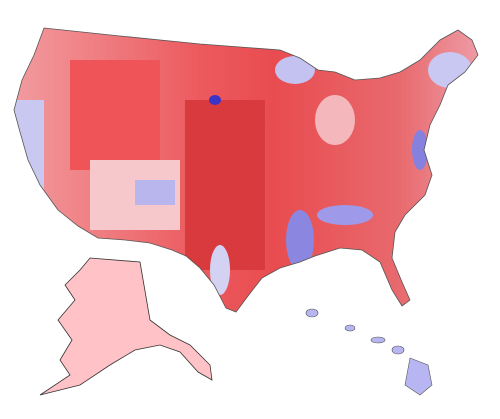 This screenshot has height=419, width=500. What do you see at coordinates (29, 160) in the screenshot?
I see `west-coast-region` at bounding box center [29, 160].